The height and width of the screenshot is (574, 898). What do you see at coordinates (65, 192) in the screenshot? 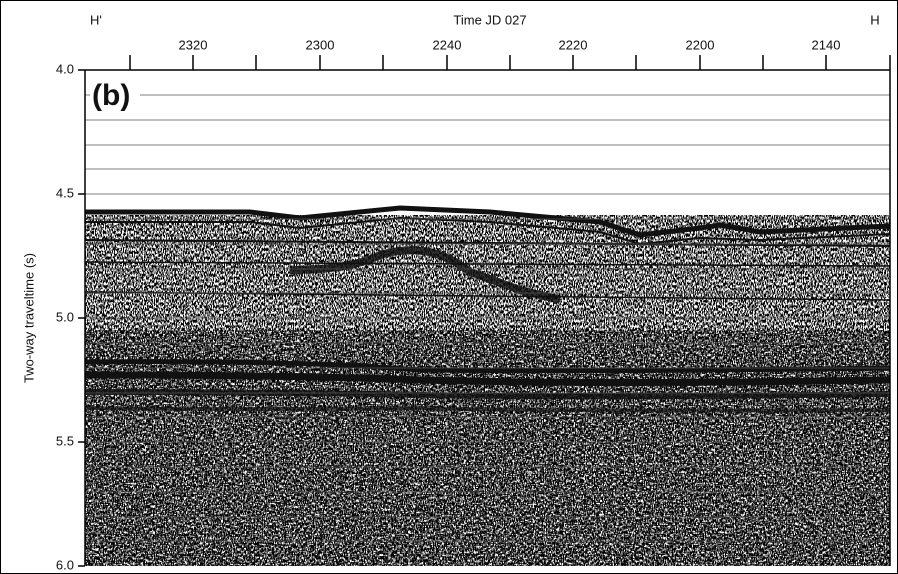
I see `y-tick-label: 4.5` at bounding box center [65, 192].